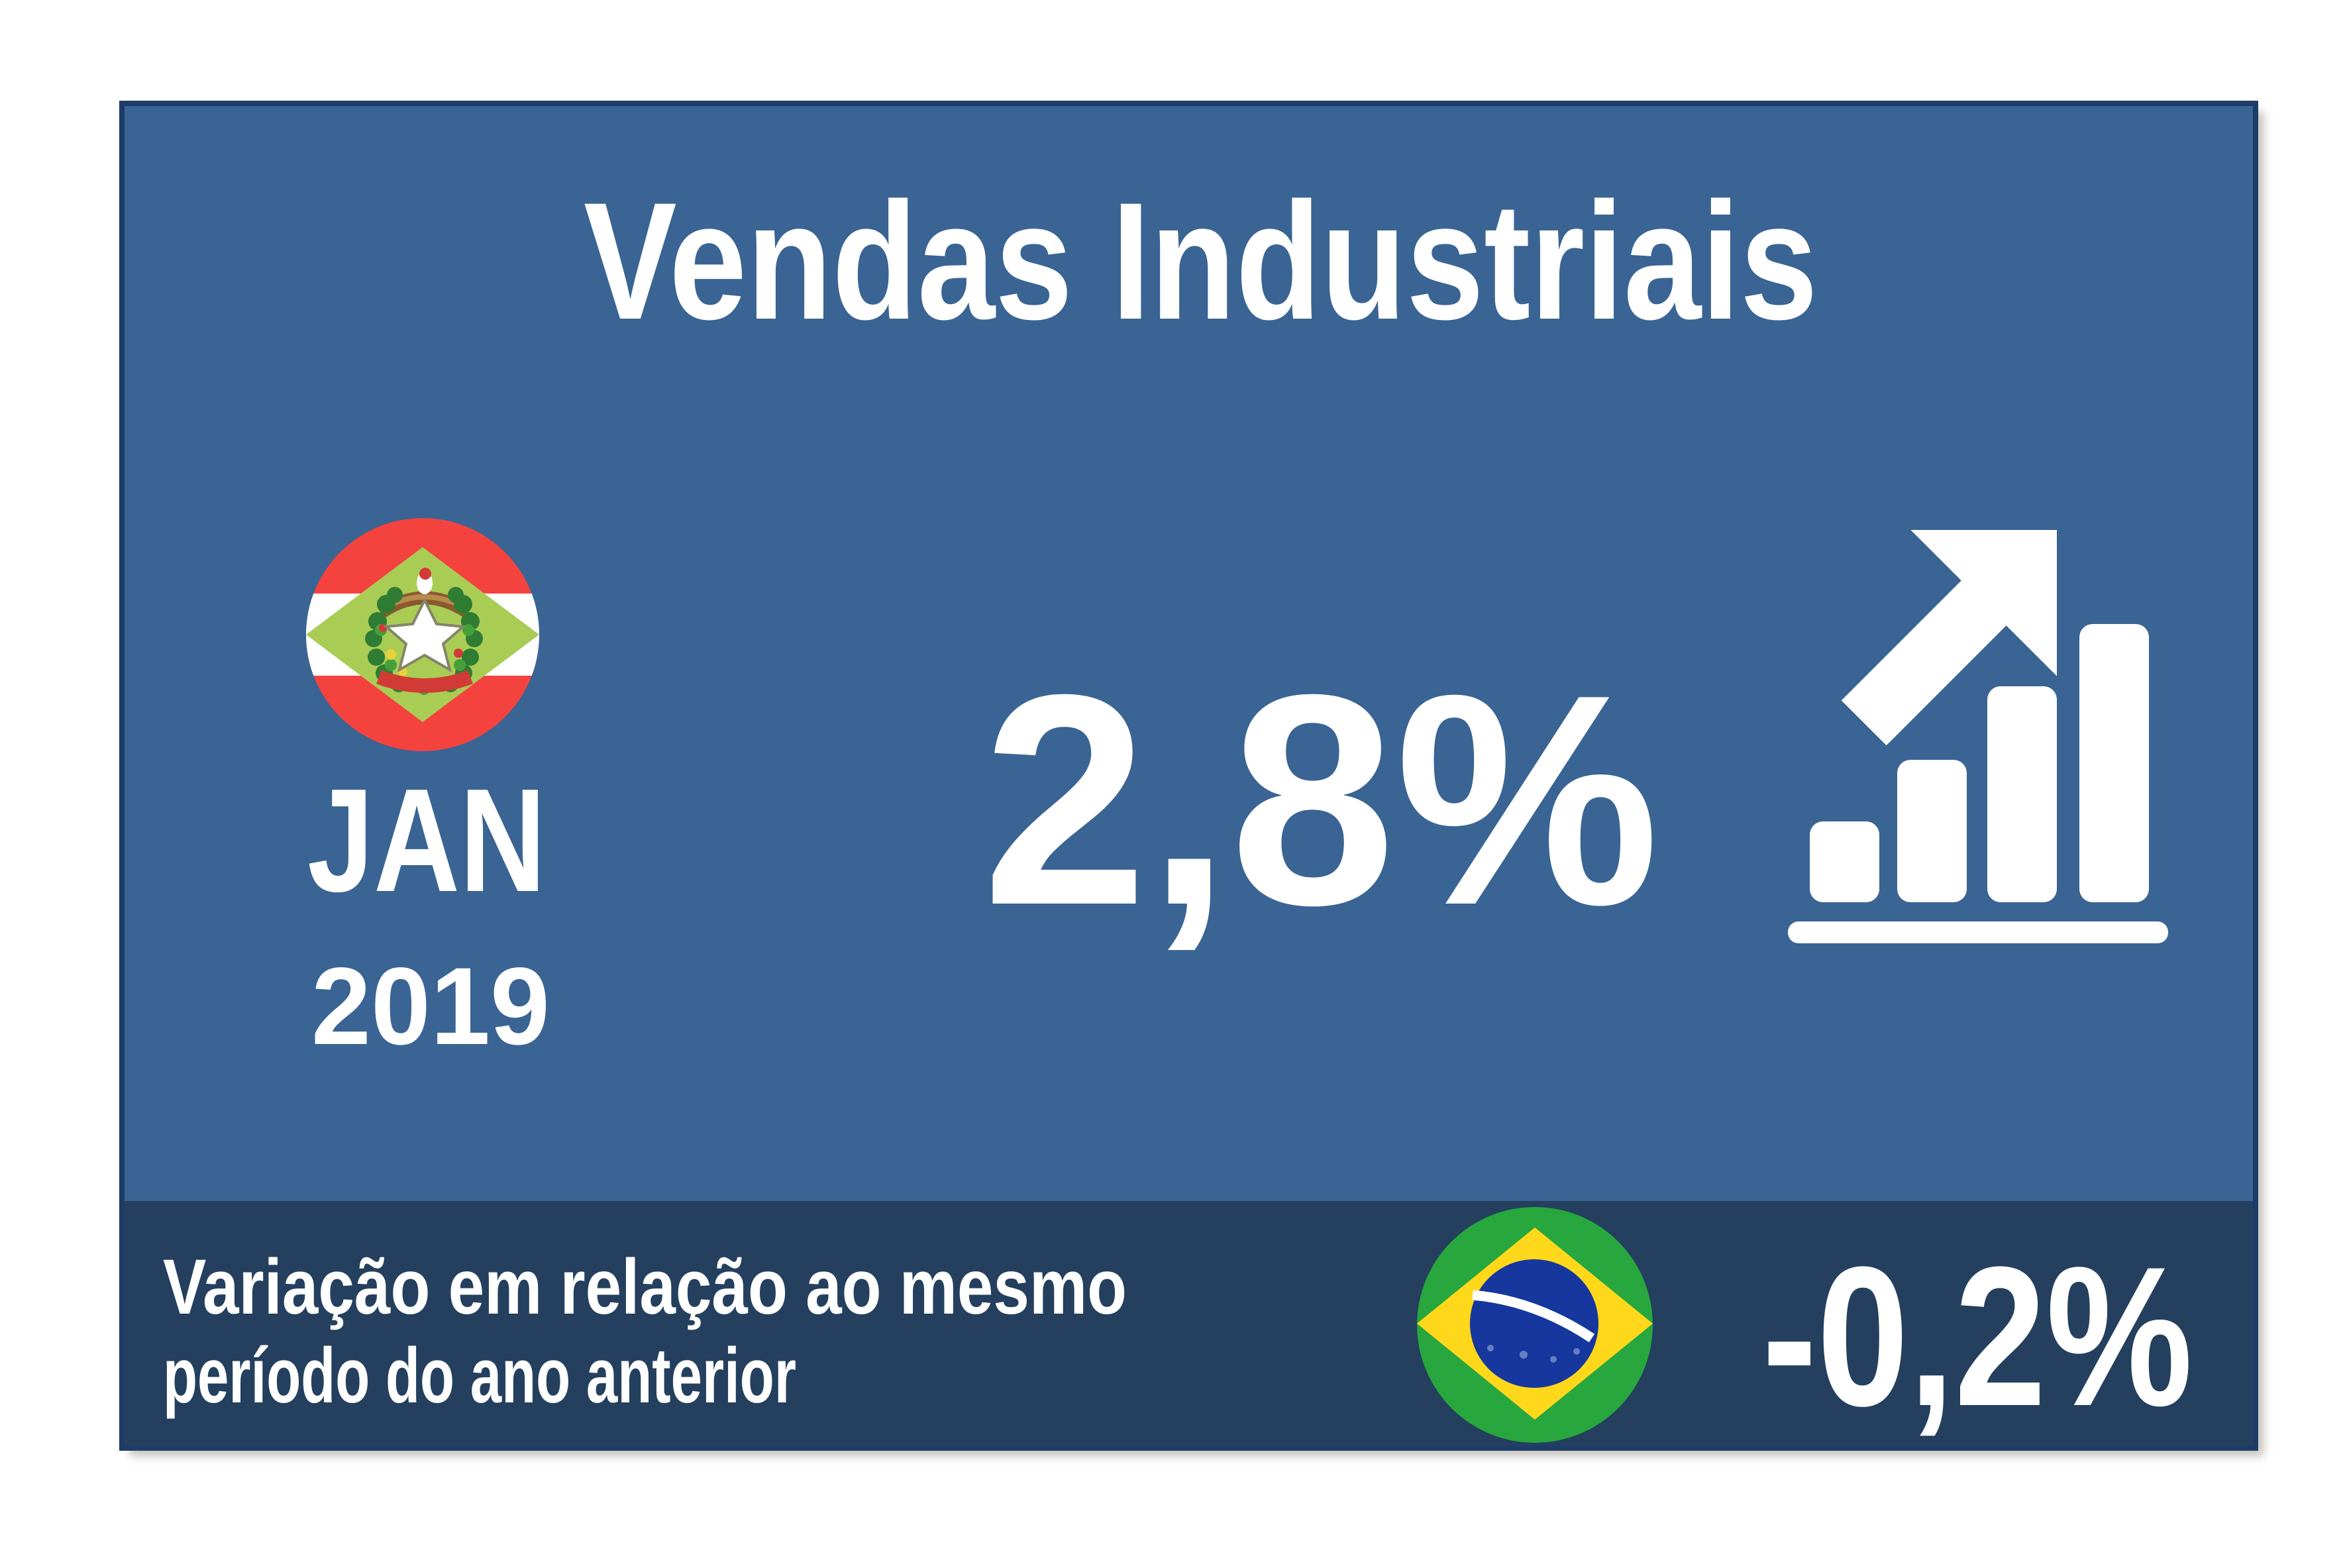 This screenshot has width=2347, height=1568. What do you see at coordinates (426, 840) in the screenshot?
I see `svg-text: JAN` at bounding box center [426, 840].